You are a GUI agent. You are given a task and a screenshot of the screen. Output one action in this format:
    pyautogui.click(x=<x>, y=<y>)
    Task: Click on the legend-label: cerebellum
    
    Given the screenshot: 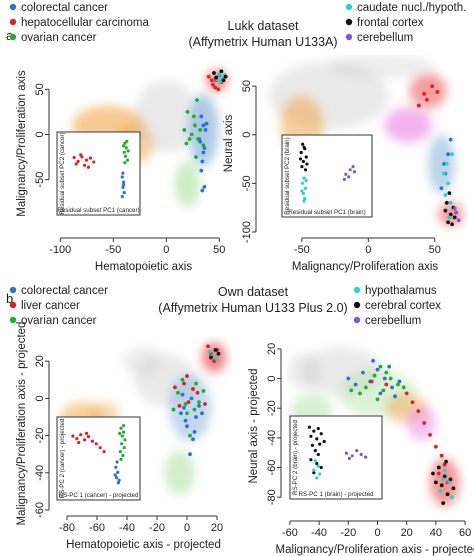 What is the action you would take?
    pyautogui.click(x=393, y=321)
    